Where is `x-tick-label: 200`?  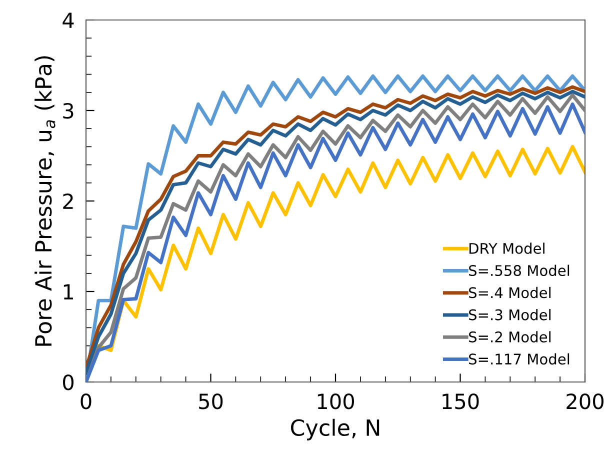
x-tick-label: 200 is located at coordinates (585, 401).